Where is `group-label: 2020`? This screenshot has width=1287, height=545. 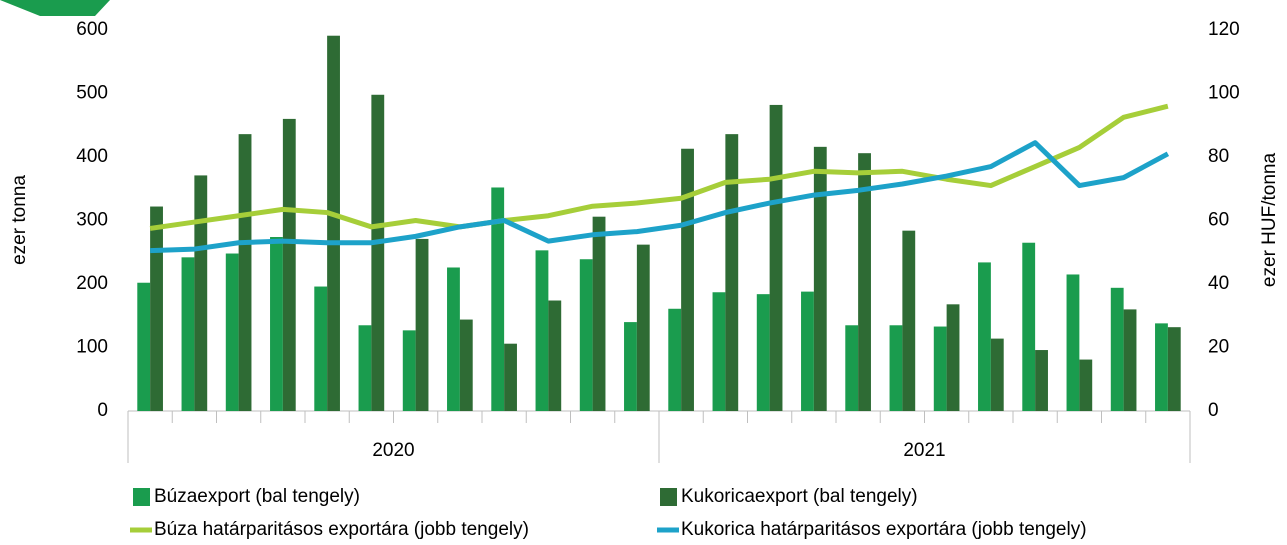
group-label: 2020 is located at coordinates (393, 450).